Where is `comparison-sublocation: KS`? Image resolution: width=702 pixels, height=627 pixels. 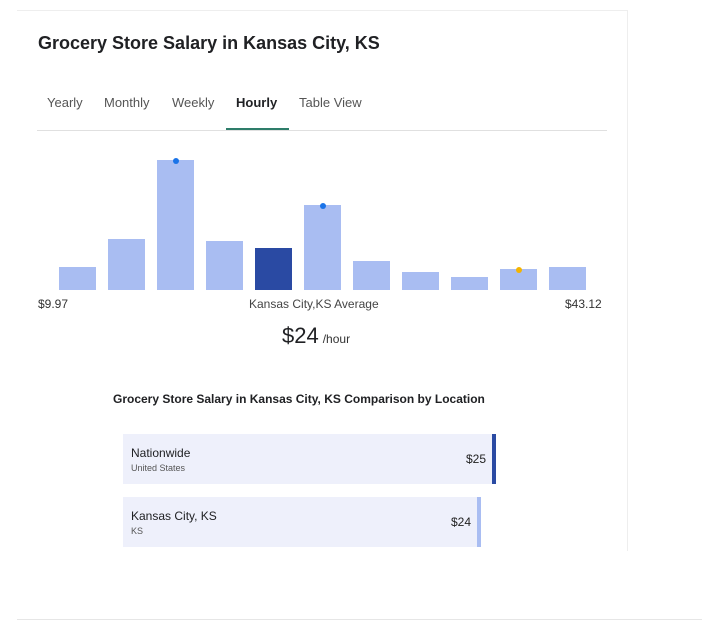
comparison-sublocation: KS is located at coordinates (137, 531).